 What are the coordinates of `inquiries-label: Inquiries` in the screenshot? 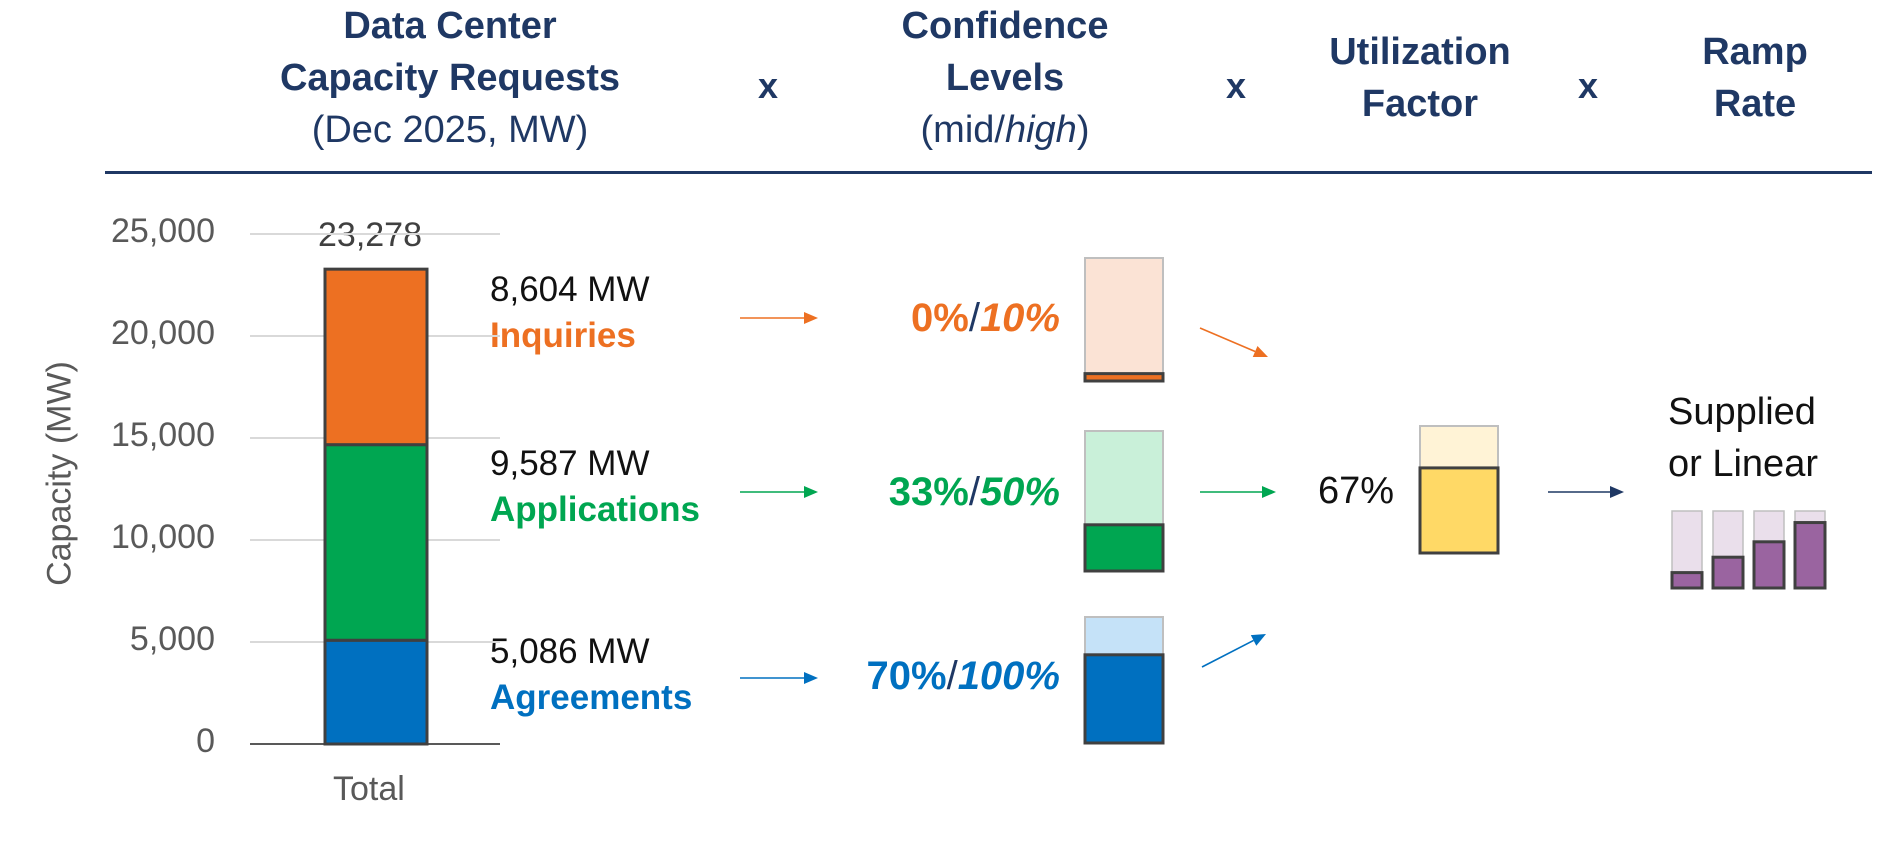 It's located at (563, 335).